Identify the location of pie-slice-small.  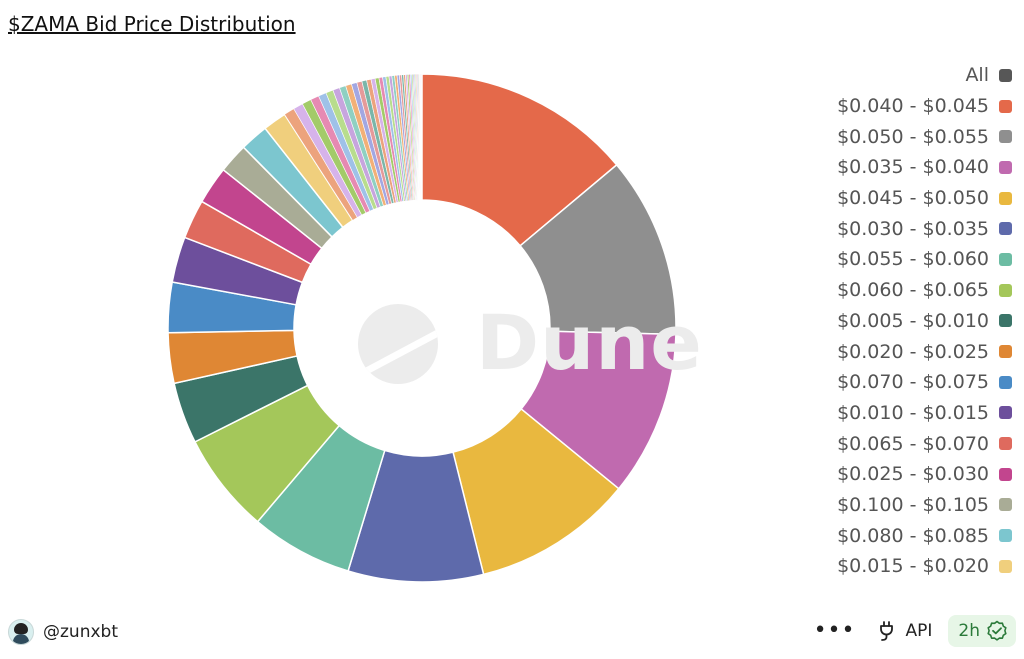
(422, 137).